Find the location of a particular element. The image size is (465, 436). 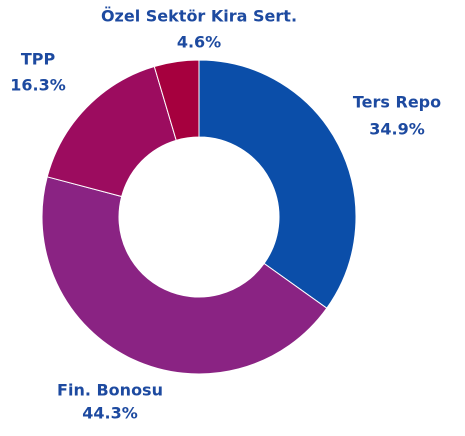

slice-label: Fin. Bonosu is located at coordinates (110, 390).